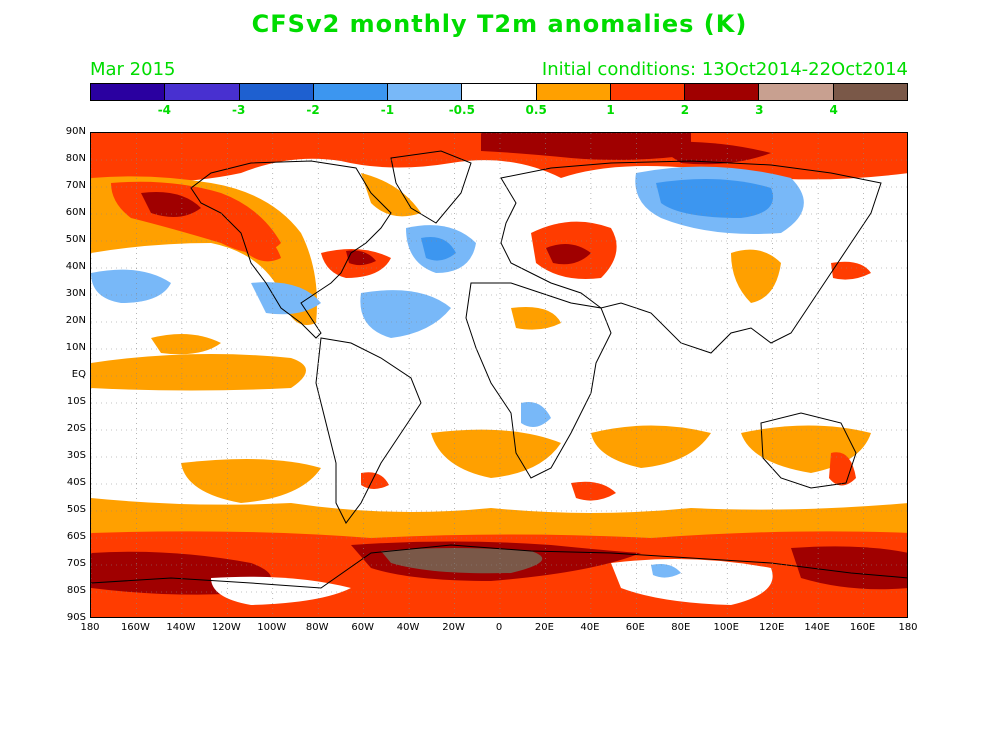  I want to click on longitude-label: 80W, so click(317, 627).